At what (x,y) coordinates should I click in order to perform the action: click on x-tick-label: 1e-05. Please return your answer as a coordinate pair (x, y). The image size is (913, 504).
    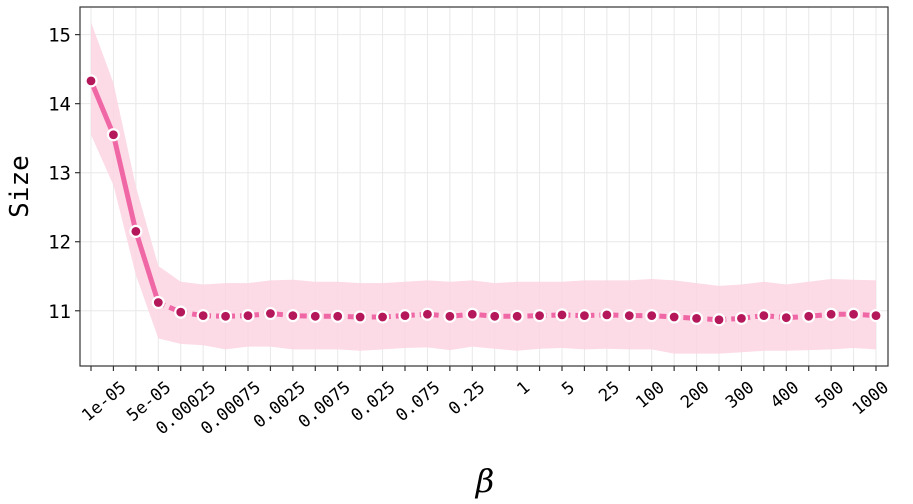
    Looking at the image, I should click on (104, 402).